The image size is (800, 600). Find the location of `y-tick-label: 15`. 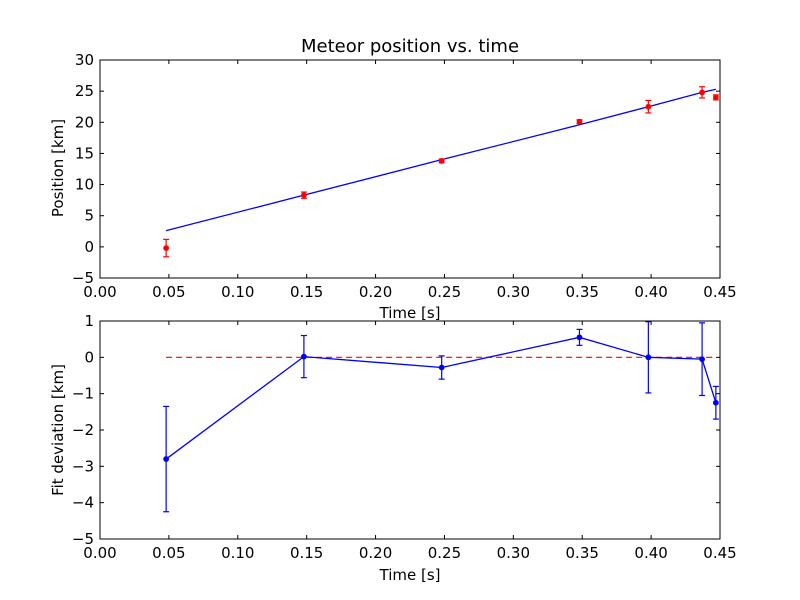

y-tick-label: 15 is located at coordinates (84, 153).